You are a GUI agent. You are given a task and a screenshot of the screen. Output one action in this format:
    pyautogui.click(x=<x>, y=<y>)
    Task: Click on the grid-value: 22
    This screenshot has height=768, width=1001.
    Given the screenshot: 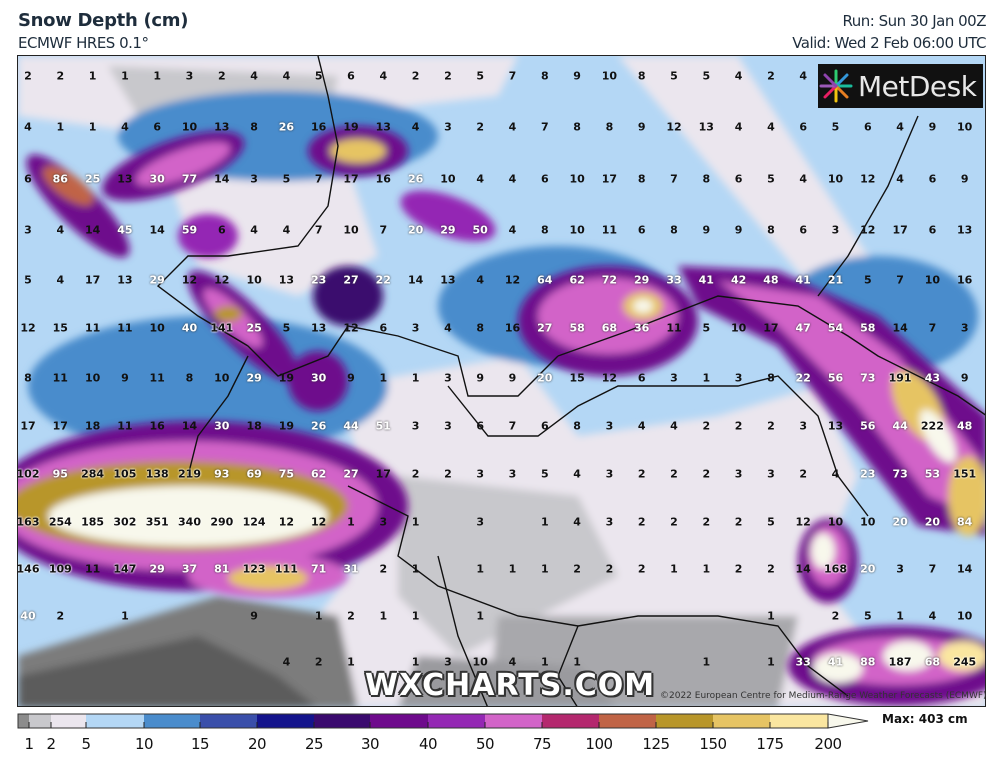 What is the action you would take?
    pyautogui.click(x=383, y=280)
    